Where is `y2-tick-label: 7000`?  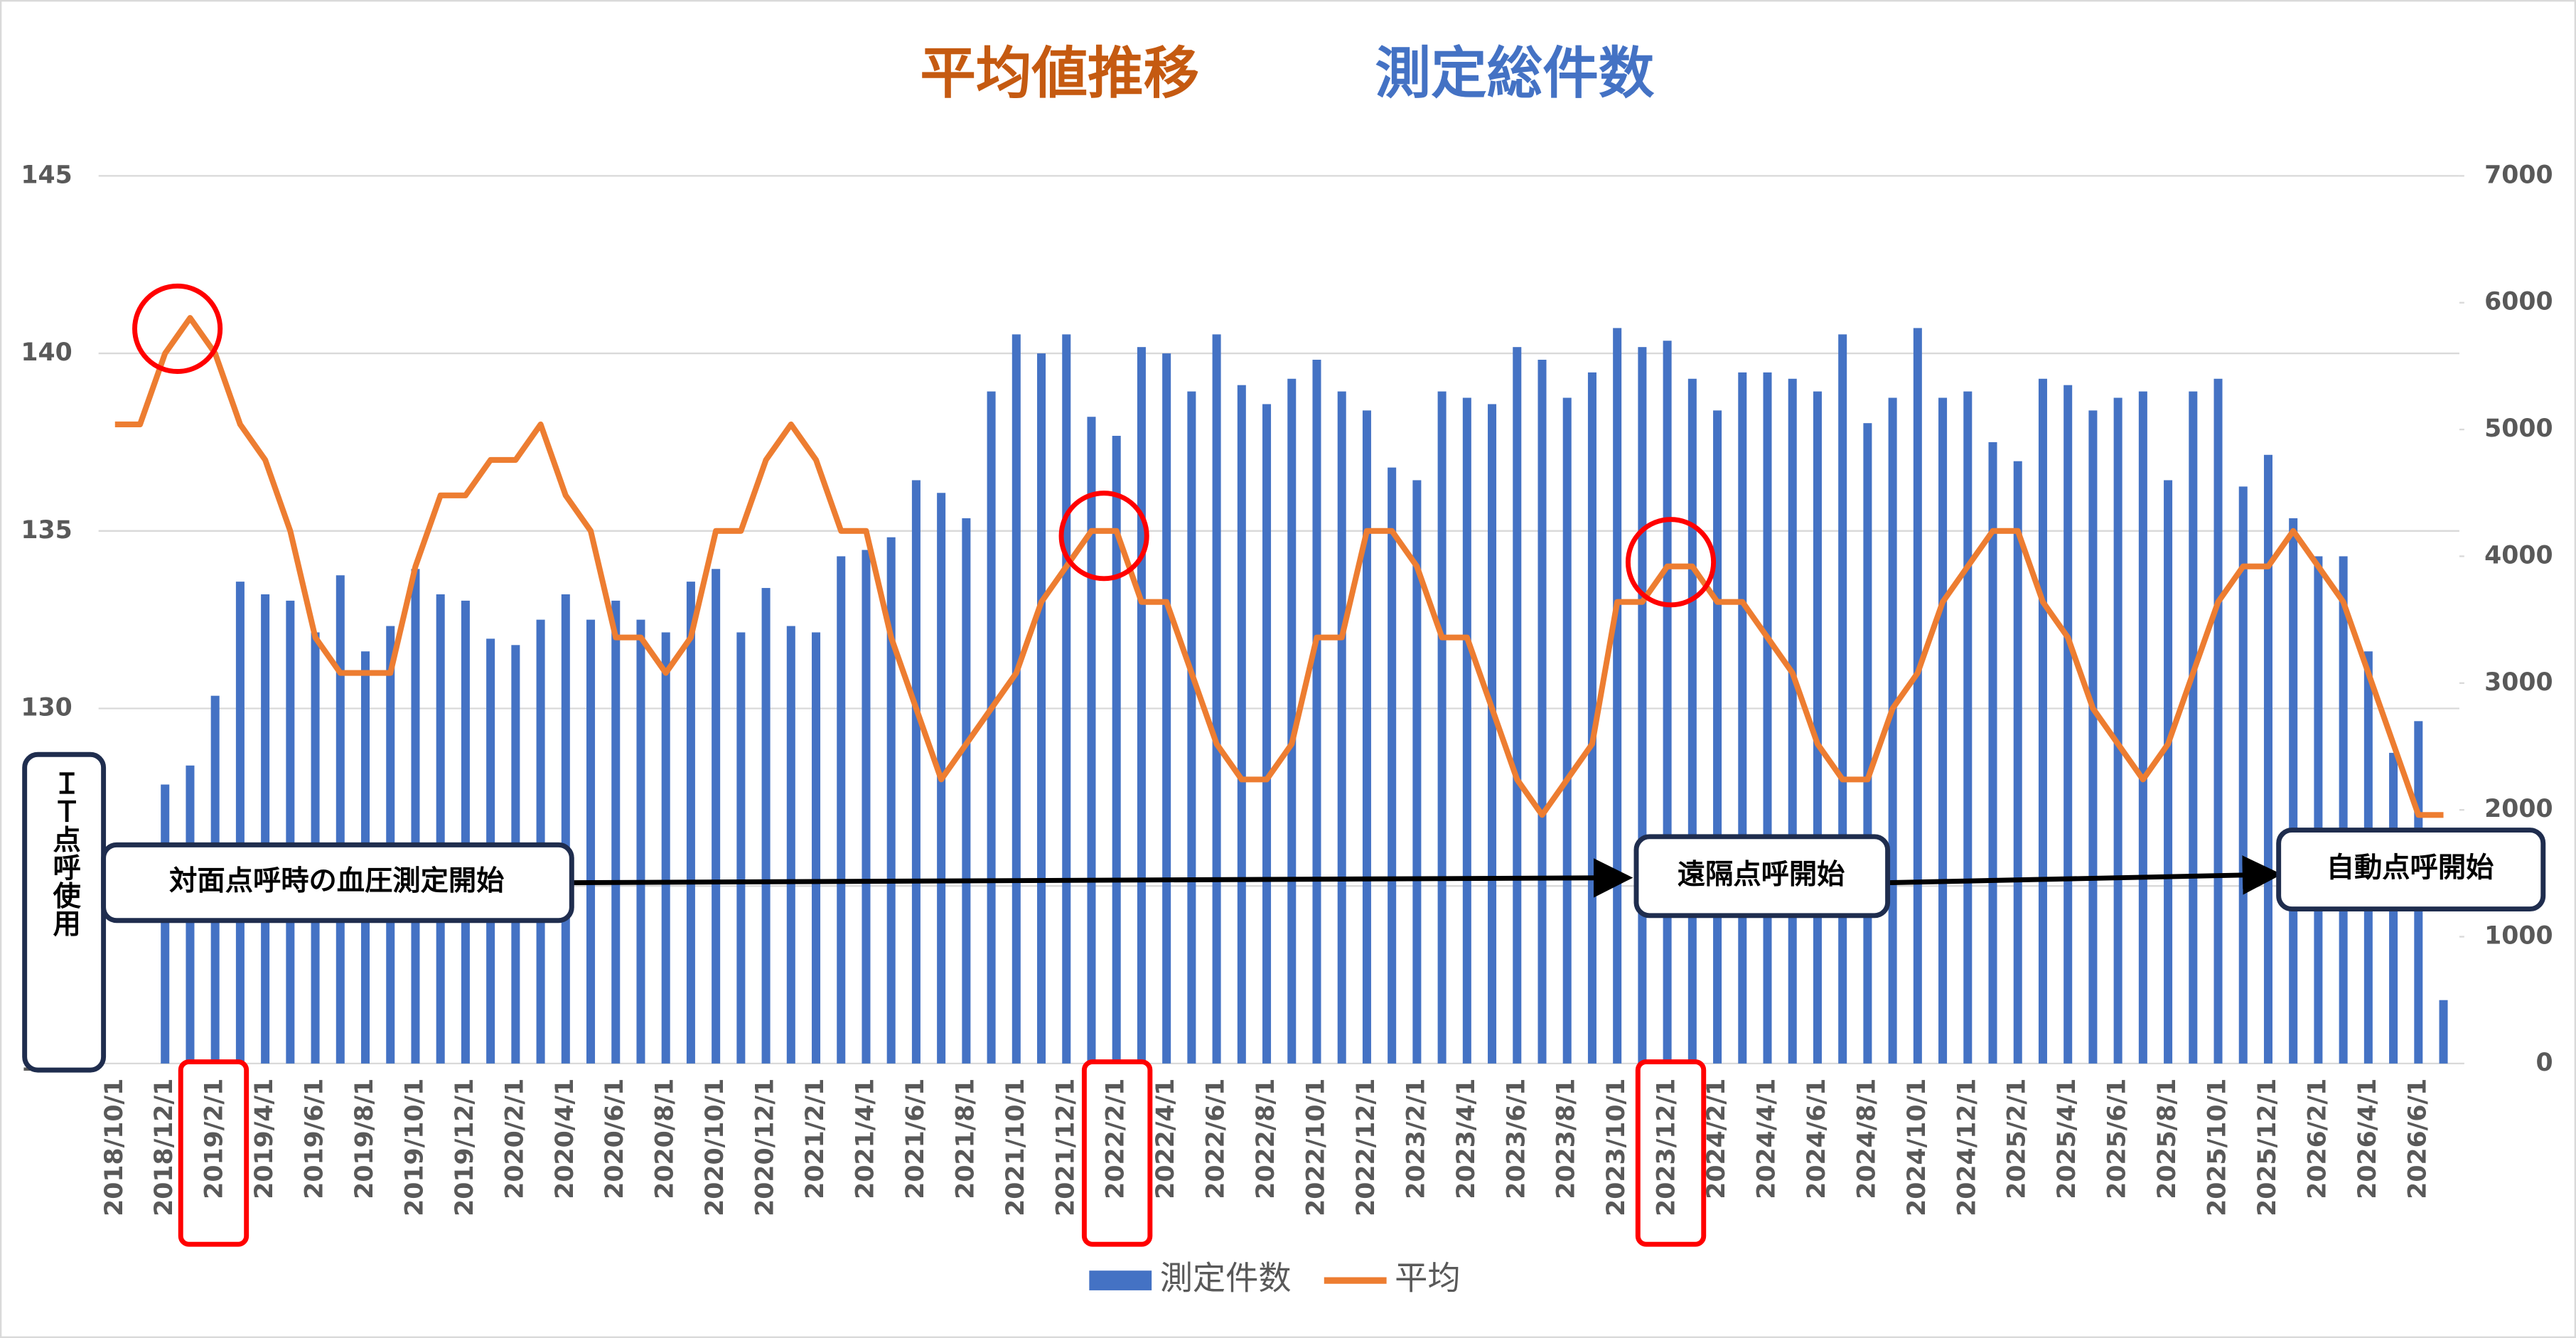 y2-tick-label: 7000 is located at coordinates (2518, 175).